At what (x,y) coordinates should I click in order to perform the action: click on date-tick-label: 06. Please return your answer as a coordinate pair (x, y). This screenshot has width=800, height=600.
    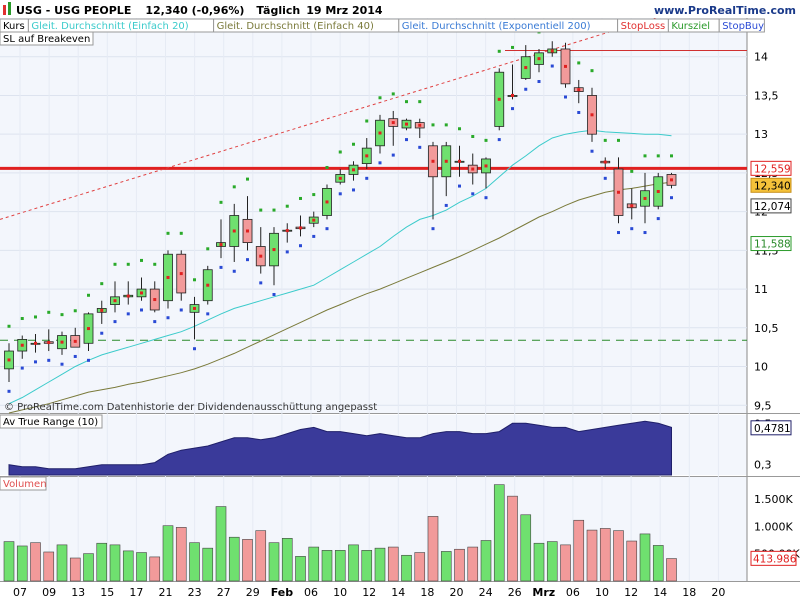
    Looking at the image, I should click on (311, 592).